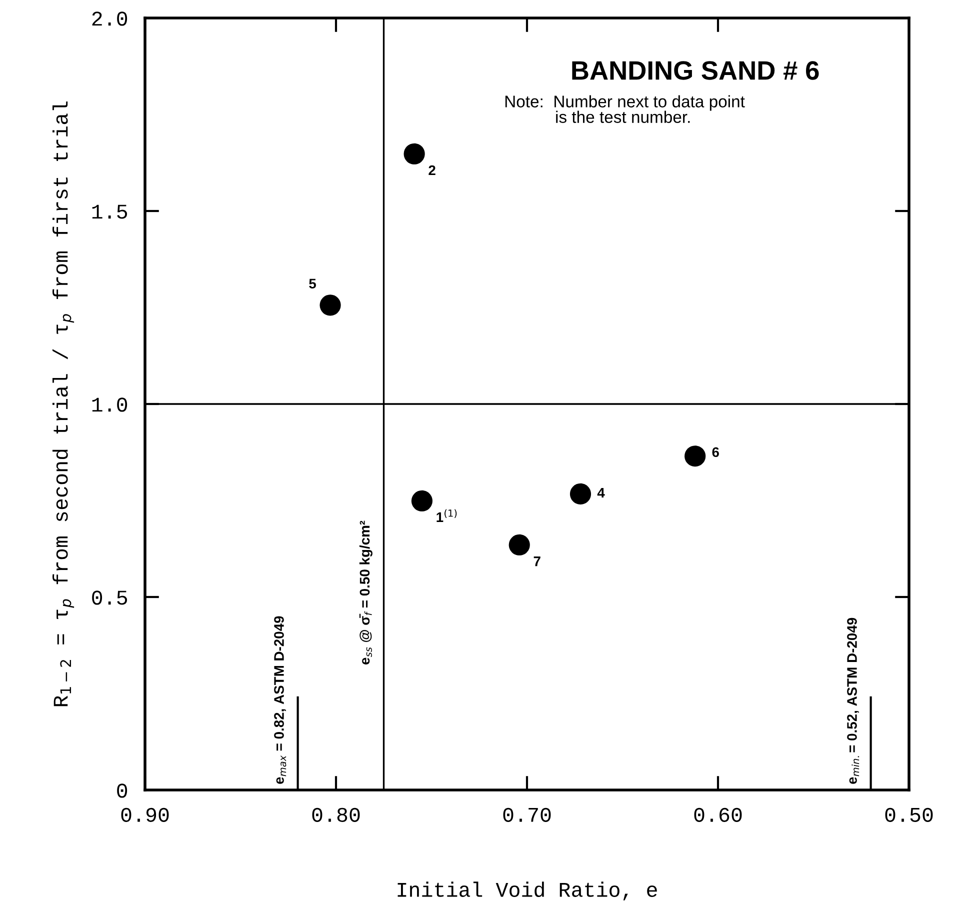 The image size is (956, 902). I want to click on y-tick-label: 1.0, so click(110, 405).